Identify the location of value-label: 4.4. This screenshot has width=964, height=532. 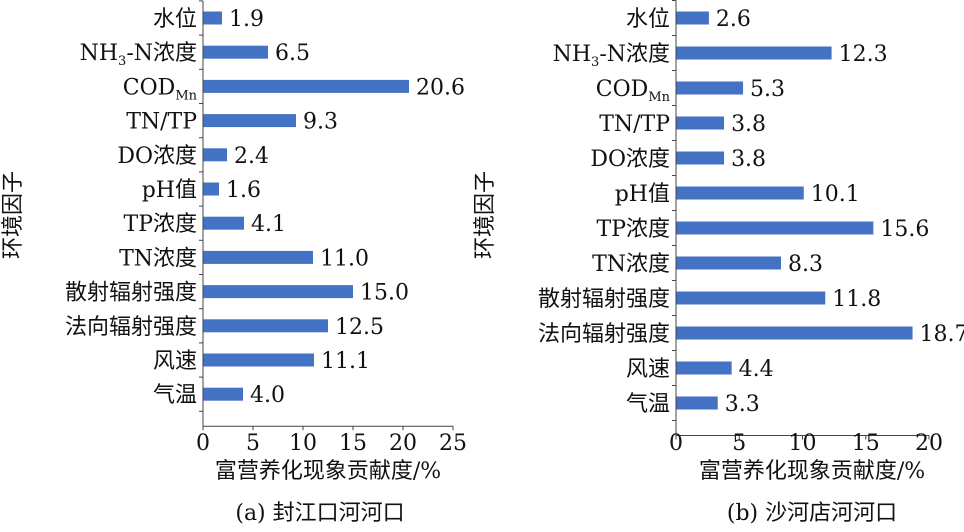
(756, 369).